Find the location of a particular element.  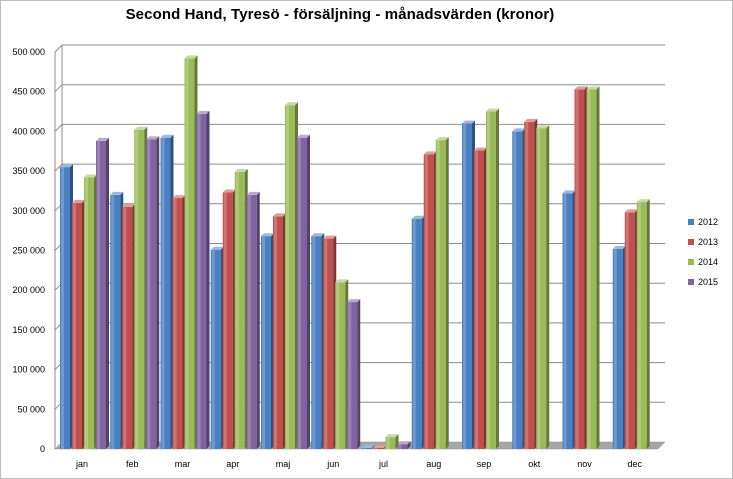

bar-2012-jan is located at coordinates (66, 306).